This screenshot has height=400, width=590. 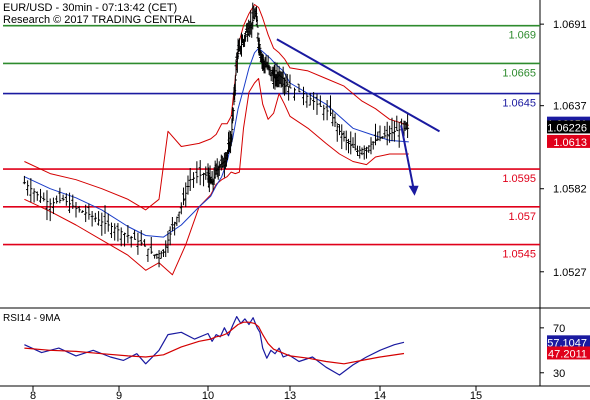 I want to click on y-tick-label-1.0527: 1.0527, so click(x=570, y=273).